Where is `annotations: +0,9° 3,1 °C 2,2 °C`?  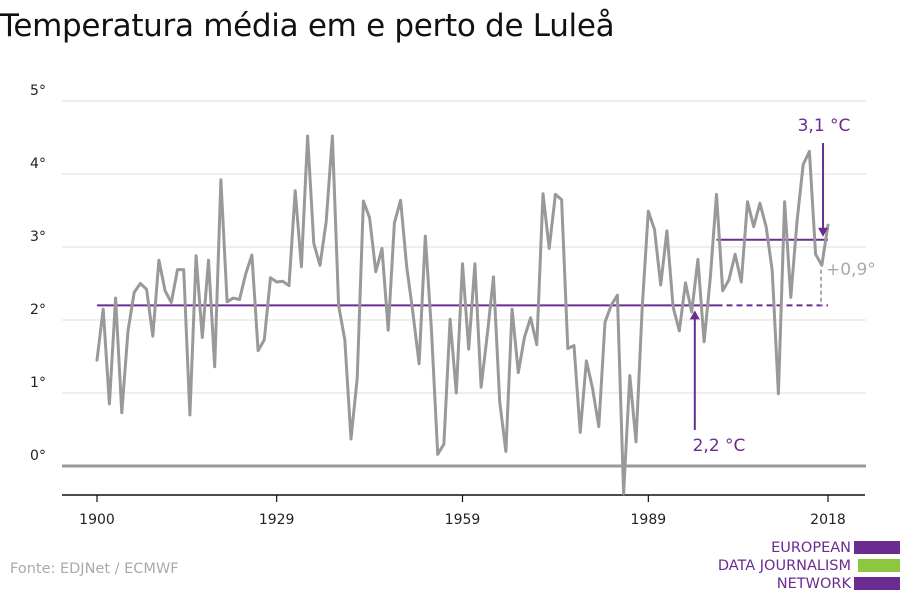
annotations: +0,9° 3,1 °C 2,2 °C is located at coordinates (782, 286).